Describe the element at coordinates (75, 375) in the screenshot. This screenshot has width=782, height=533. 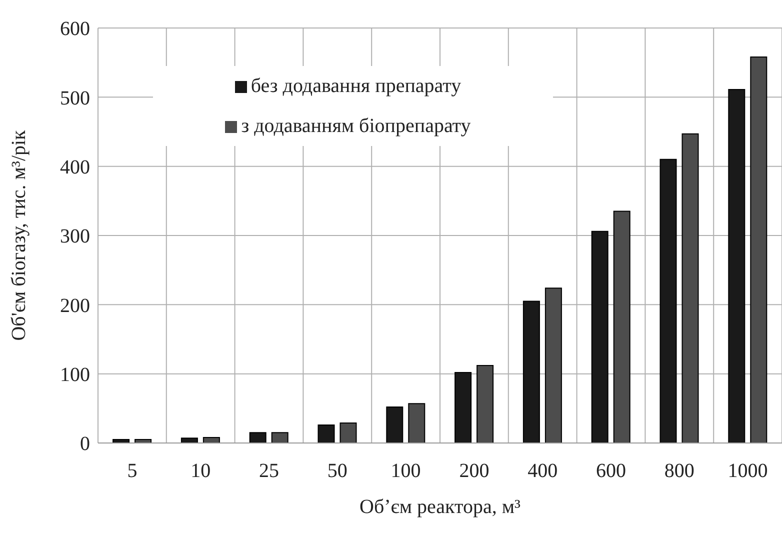
I see `y-tick-label: 100` at that location.